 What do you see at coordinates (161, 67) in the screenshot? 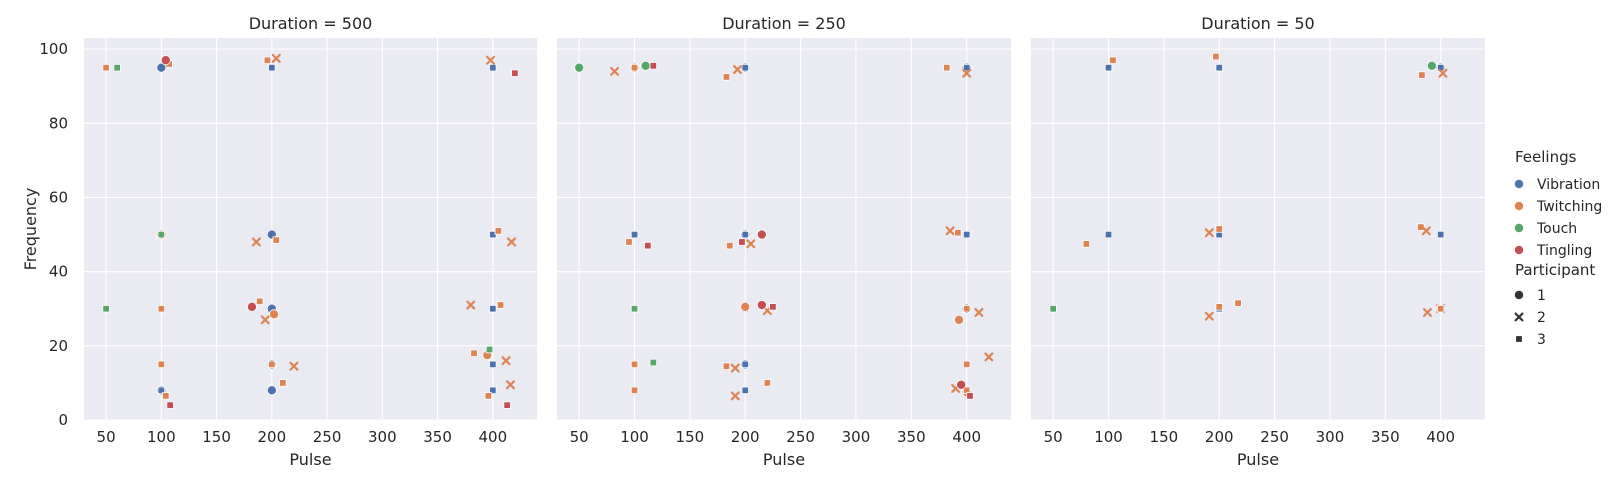
I see `data-point-vibration-p1` at bounding box center [161, 67].